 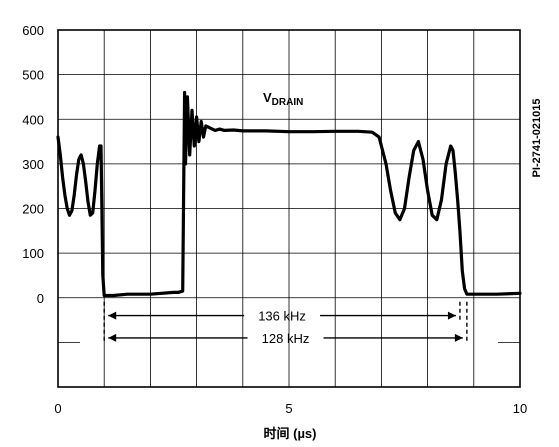 I want to click on x-tick-label: 0, so click(x=57, y=408).